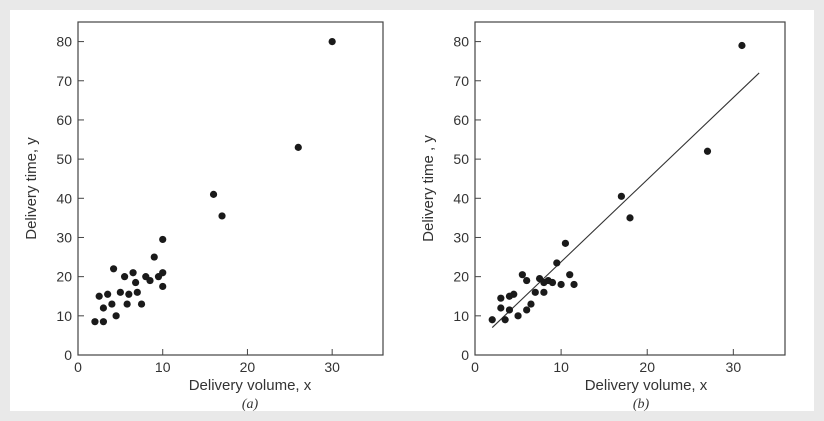  Describe the element at coordinates (461, 81) in the screenshot. I see `y-tick-label-b: 70` at that location.